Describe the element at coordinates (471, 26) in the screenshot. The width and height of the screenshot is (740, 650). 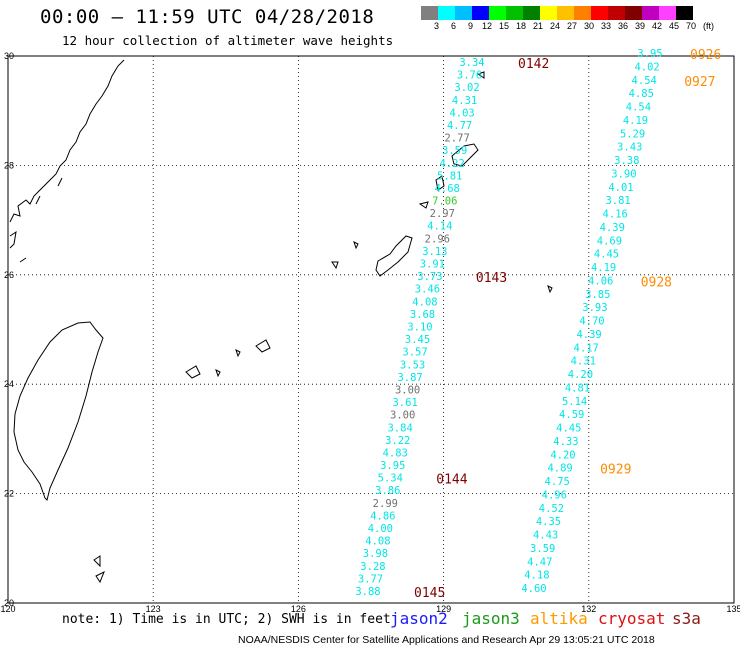
I see `legend-label: 9` at that location.